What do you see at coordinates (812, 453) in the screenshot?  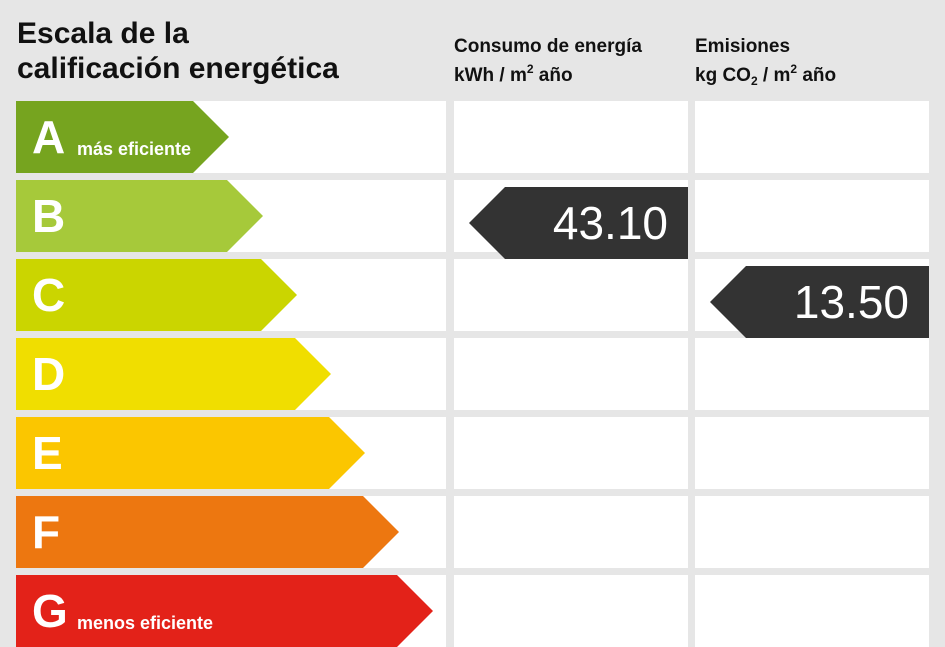 I see `emisiones-cell-e` at bounding box center [812, 453].